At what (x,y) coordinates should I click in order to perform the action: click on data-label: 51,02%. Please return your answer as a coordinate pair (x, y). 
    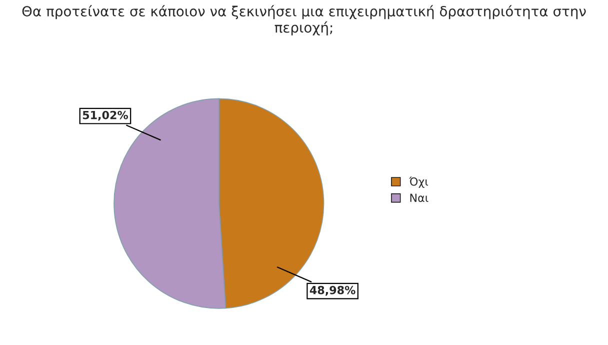
    Looking at the image, I should click on (105, 115).